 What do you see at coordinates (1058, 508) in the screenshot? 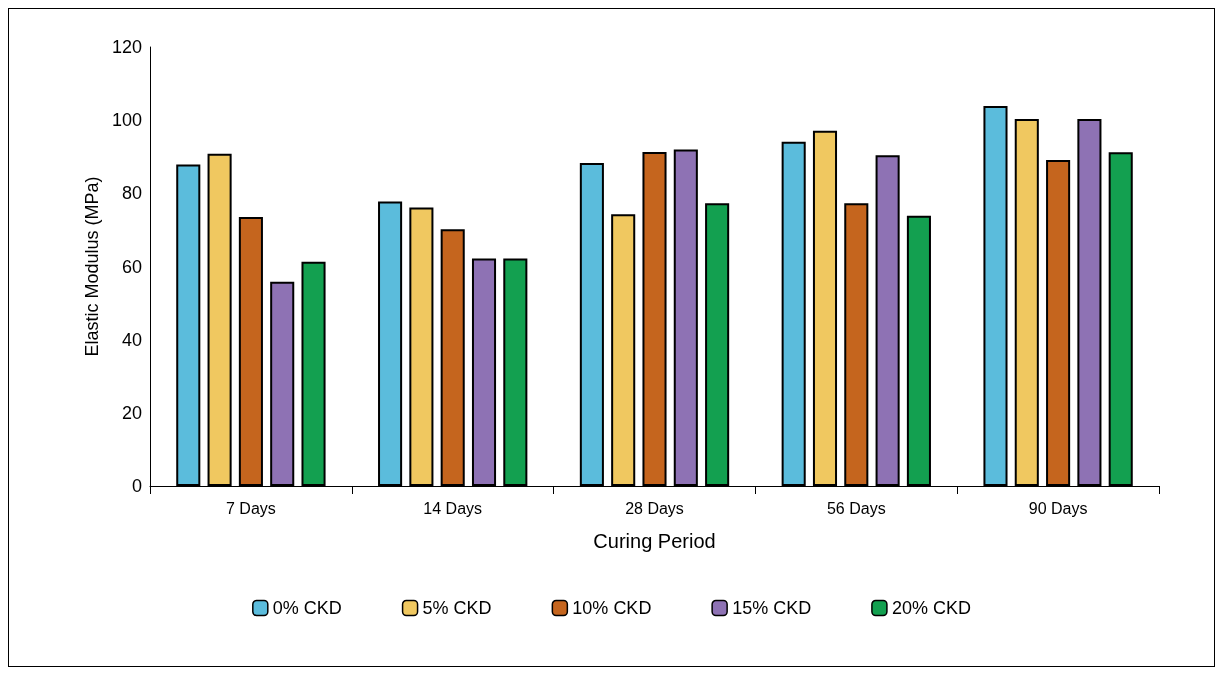
I see `x-tick-label: 90 Days` at bounding box center [1058, 508].